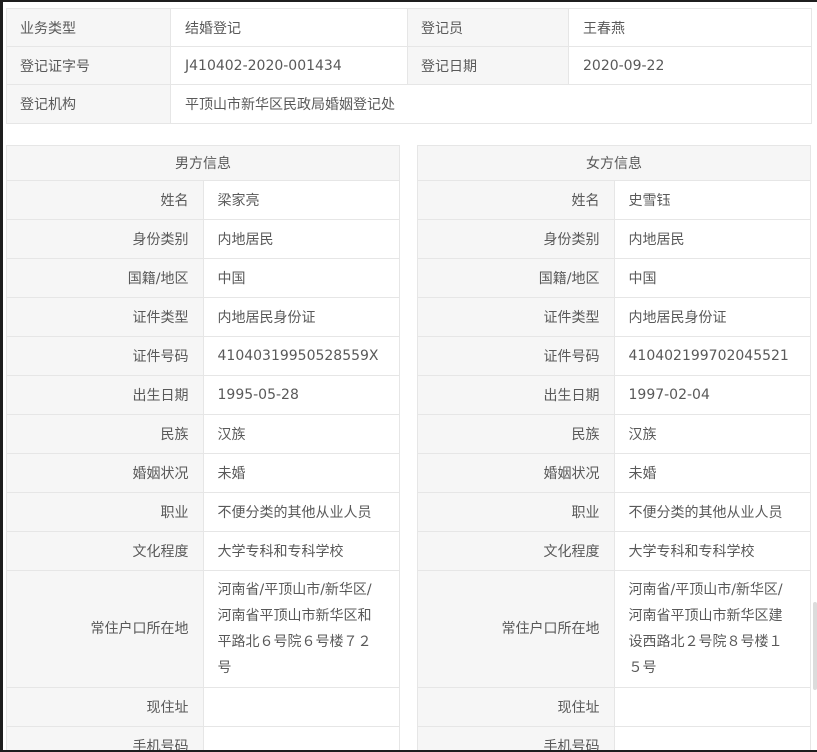 This screenshot has width=817, height=752. What do you see at coordinates (690, 27) in the screenshot?
I see `registrar-value: 王春燕` at bounding box center [690, 27].